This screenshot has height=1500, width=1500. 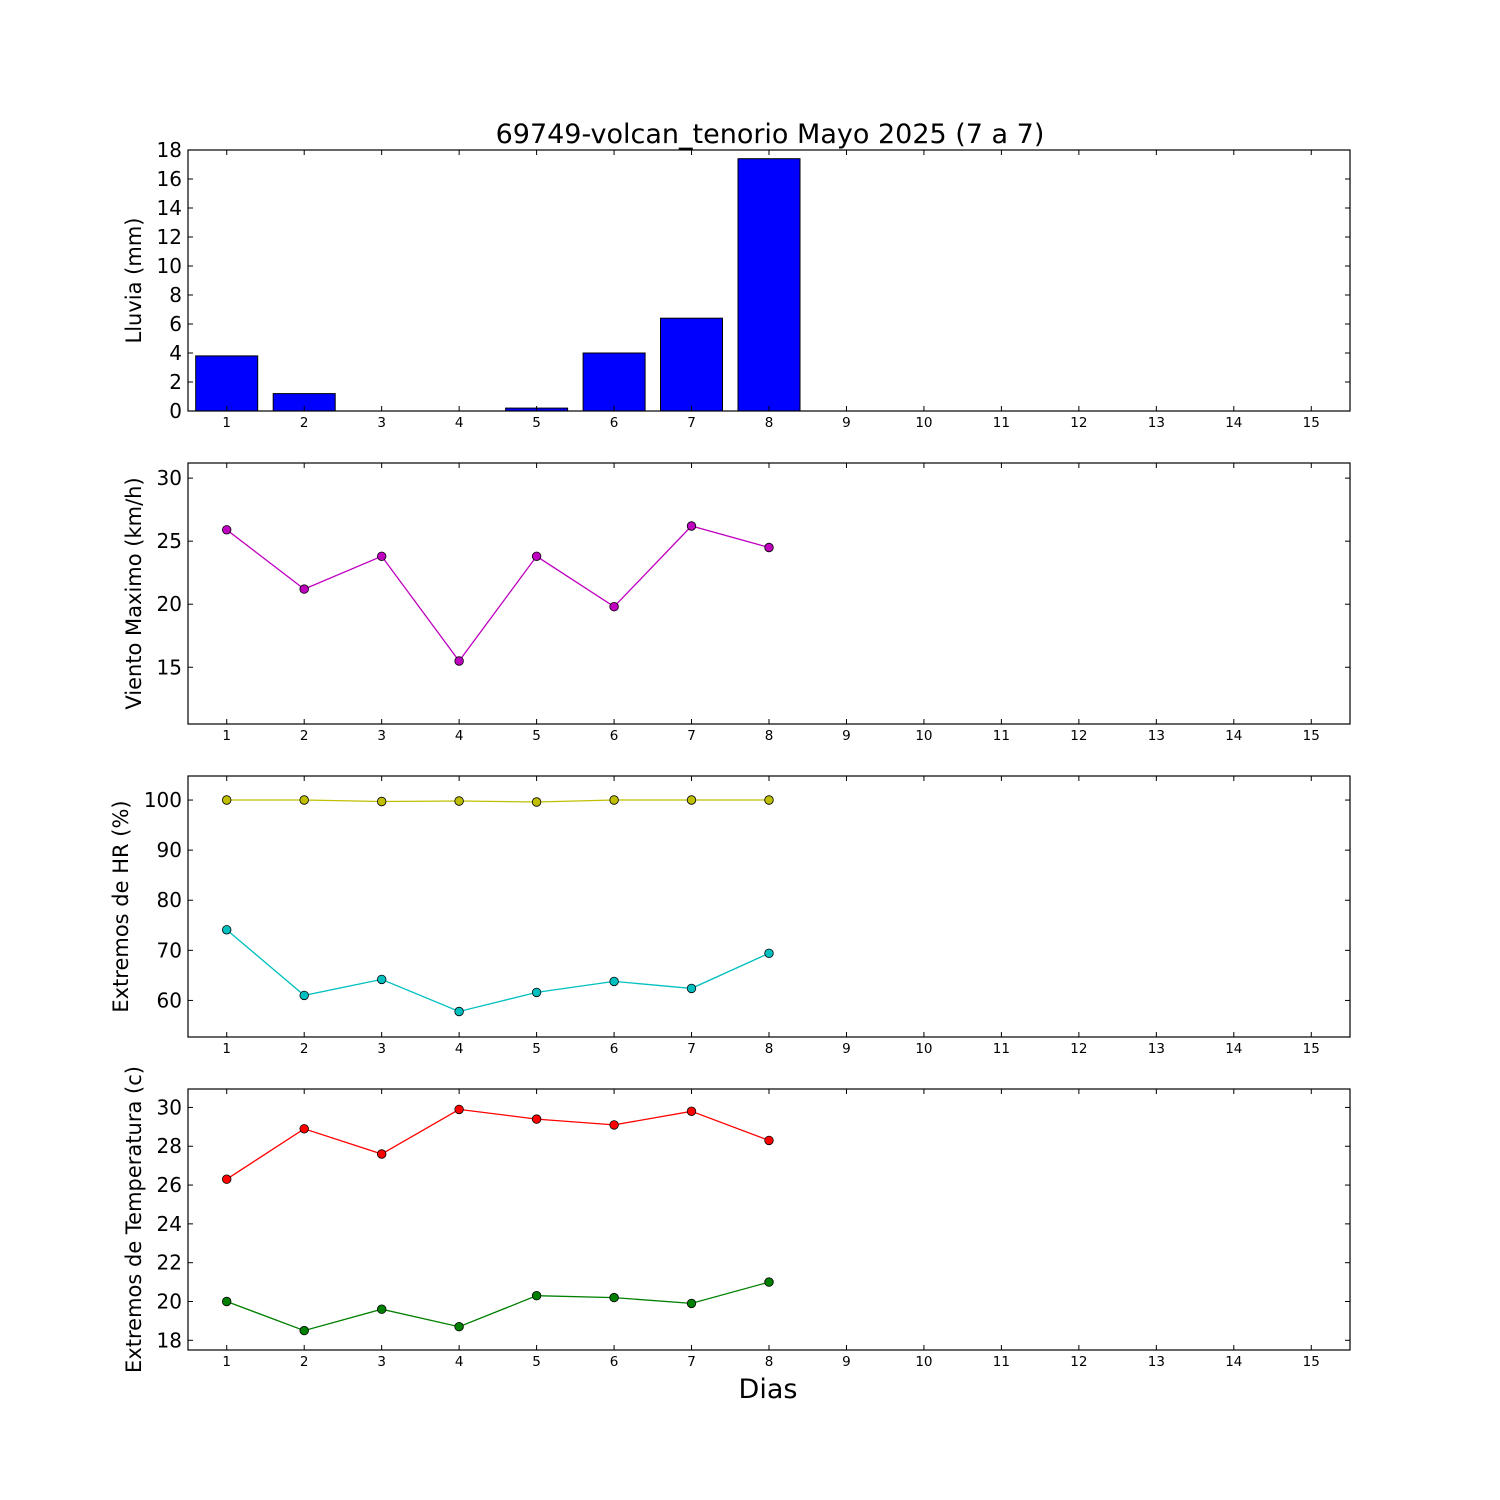 I want to click on y-tick-label: 2, so click(x=175, y=382).